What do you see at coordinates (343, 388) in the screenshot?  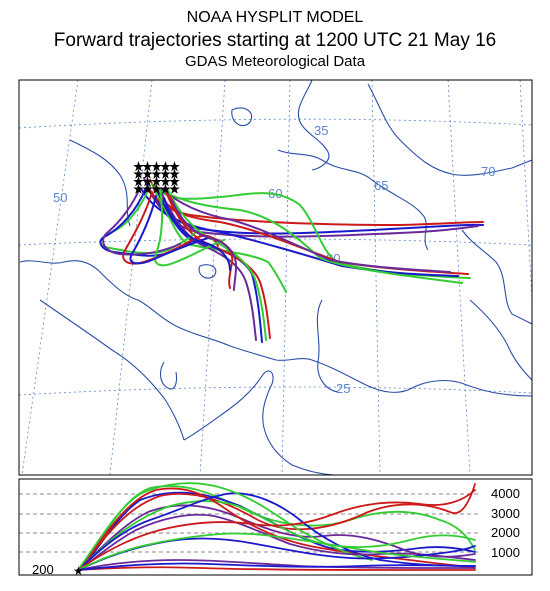 I see `lat-label-25: 25` at bounding box center [343, 388].